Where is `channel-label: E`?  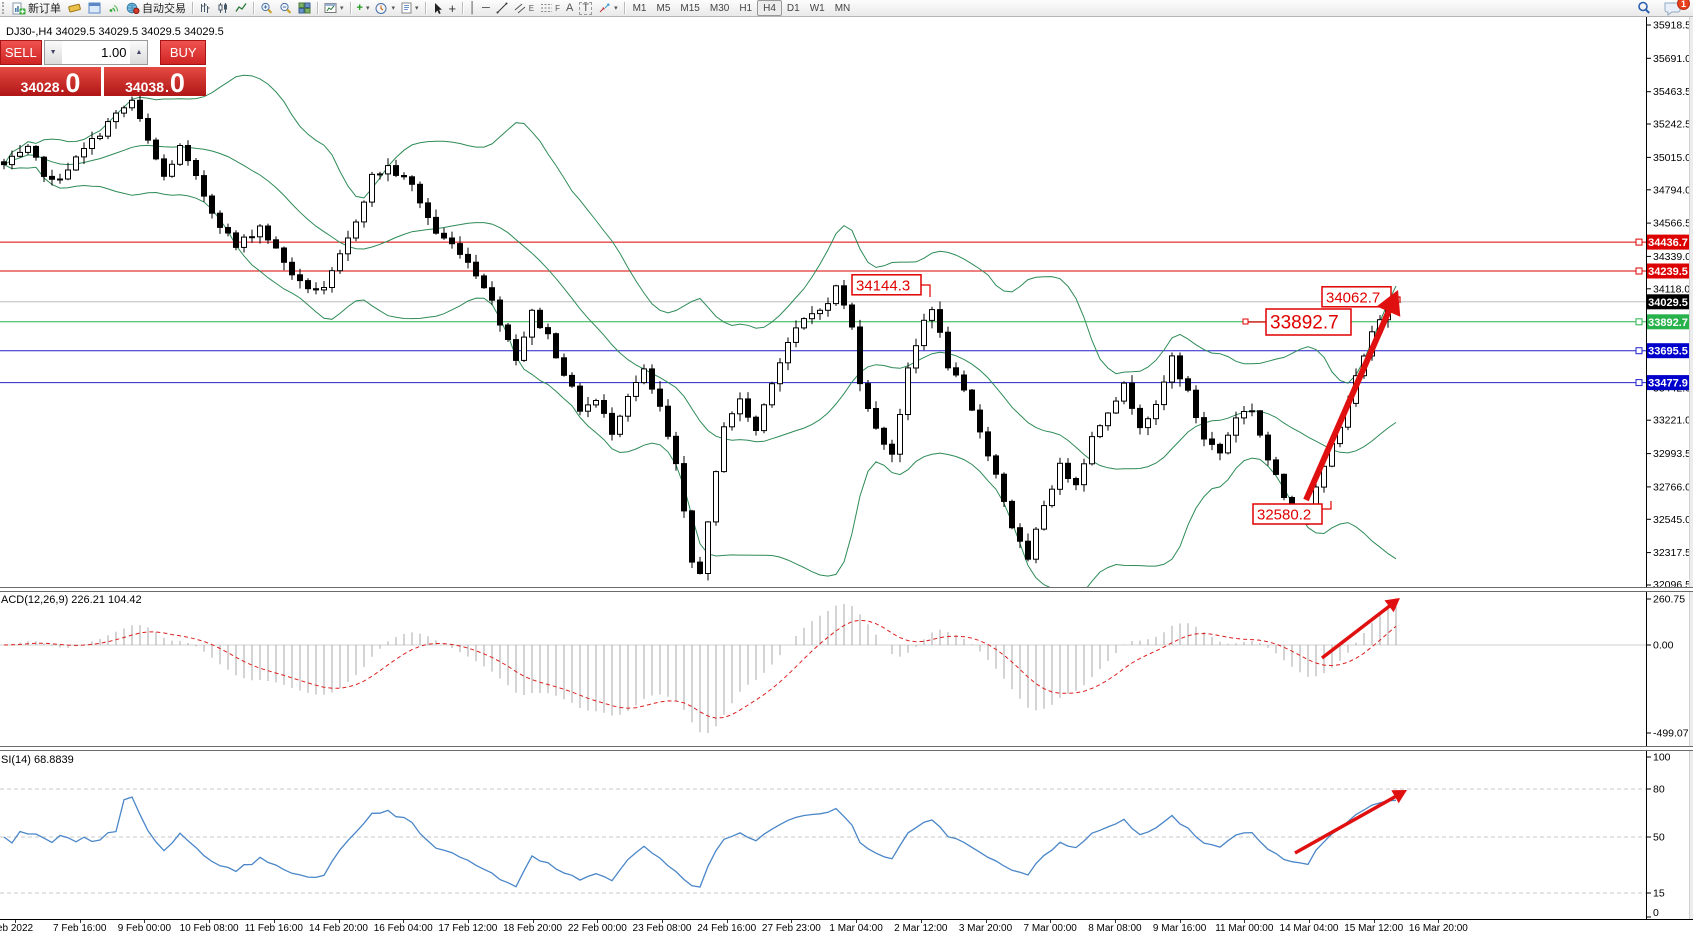 channel-label: E is located at coordinates (531, 8).